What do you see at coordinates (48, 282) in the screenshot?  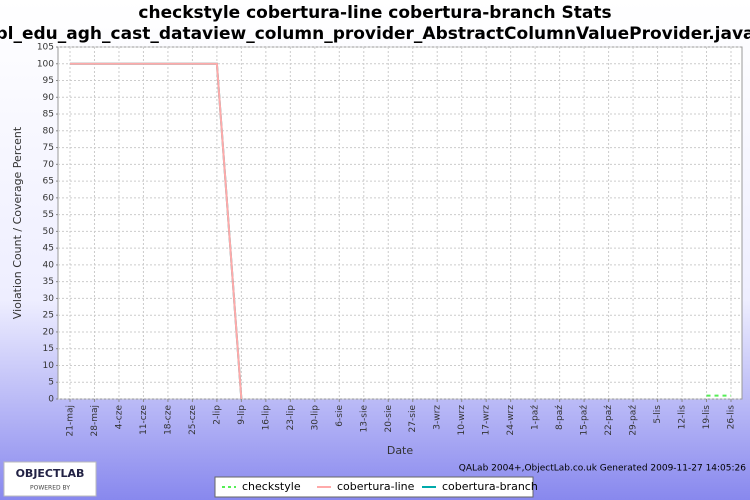 I see `y-tick-label: 35` at bounding box center [48, 282].